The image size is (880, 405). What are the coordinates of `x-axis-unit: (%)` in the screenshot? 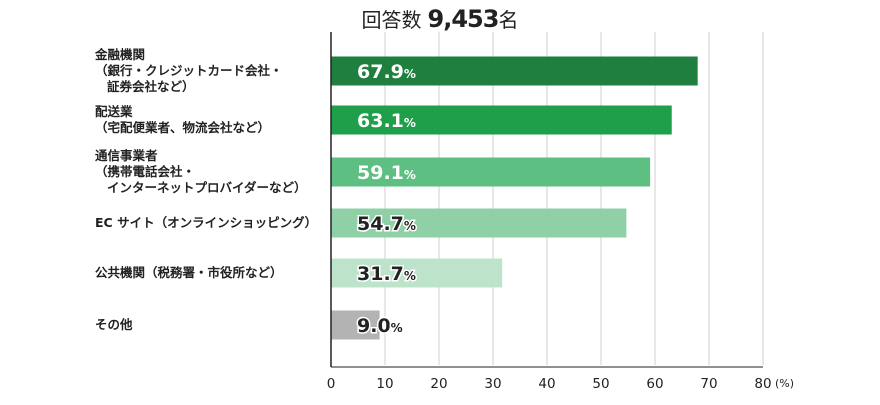 It's located at (784, 383).